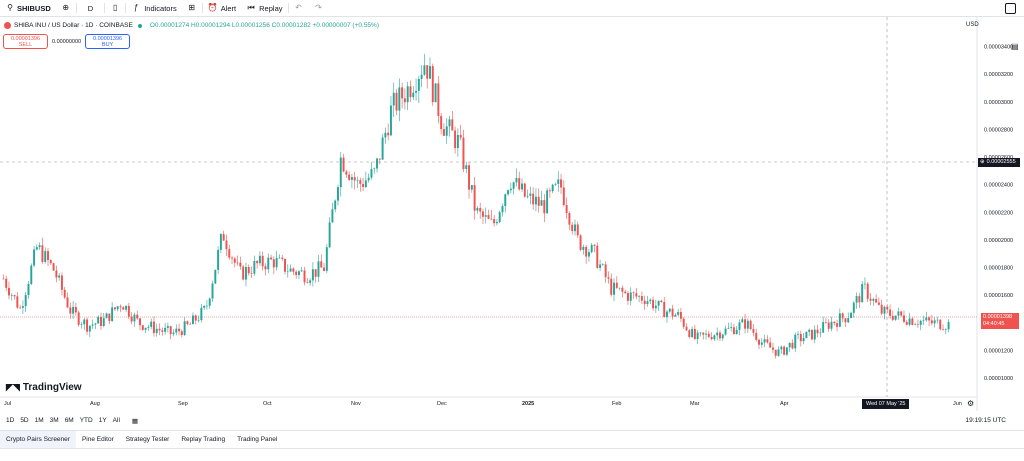 This screenshot has height=461, width=1024. Describe the element at coordinates (69, 420) in the screenshot. I see `range-6m: 6M` at that location.